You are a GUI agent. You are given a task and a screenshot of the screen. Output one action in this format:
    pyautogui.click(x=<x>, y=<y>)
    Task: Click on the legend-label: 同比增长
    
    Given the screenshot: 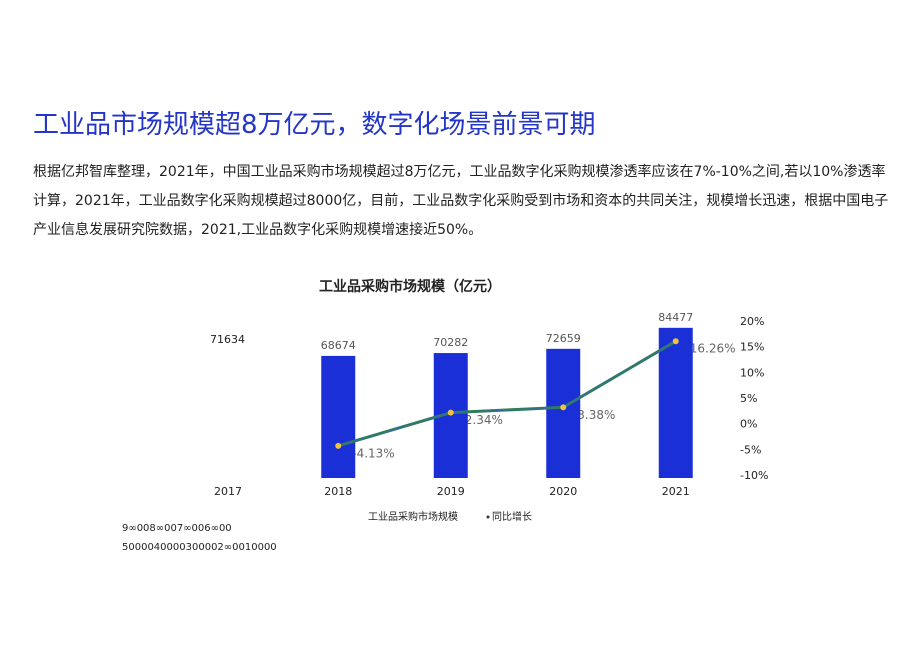 What is the action you would take?
    pyautogui.click(x=512, y=516)
    